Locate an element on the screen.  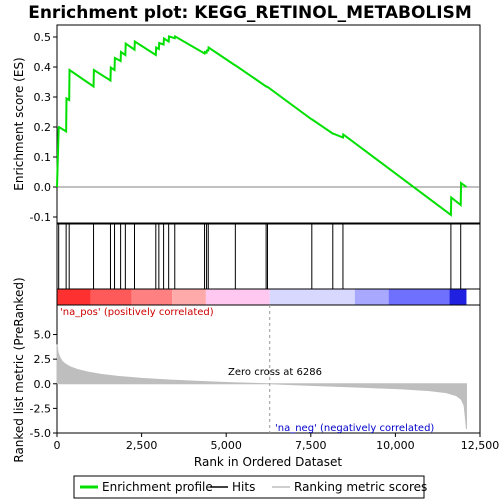
x-axis: 0 2,500 5,000 7,500 10,000 12,500 is located at coordinates (277, 442).